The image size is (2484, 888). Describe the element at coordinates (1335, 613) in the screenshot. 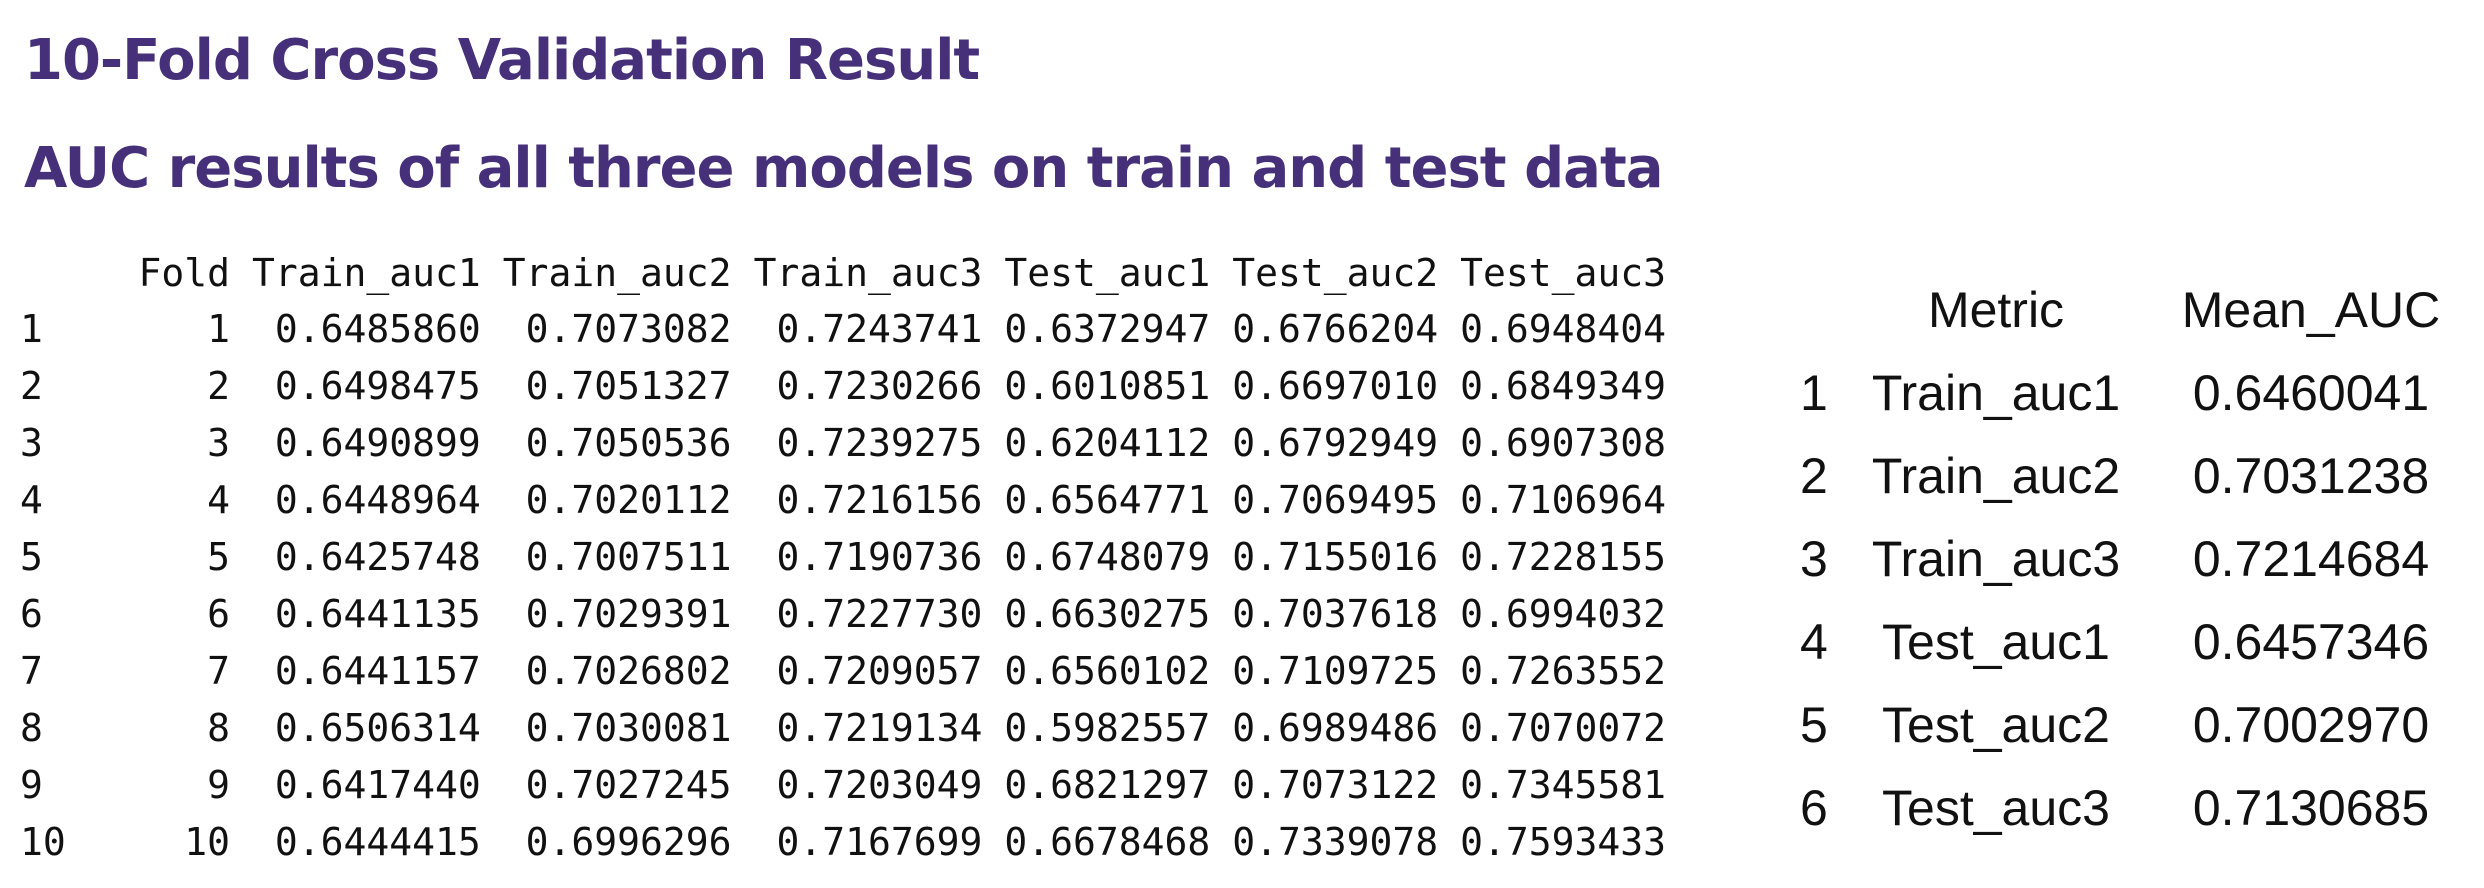

I see `table-cell: 0.7037618` at that location.